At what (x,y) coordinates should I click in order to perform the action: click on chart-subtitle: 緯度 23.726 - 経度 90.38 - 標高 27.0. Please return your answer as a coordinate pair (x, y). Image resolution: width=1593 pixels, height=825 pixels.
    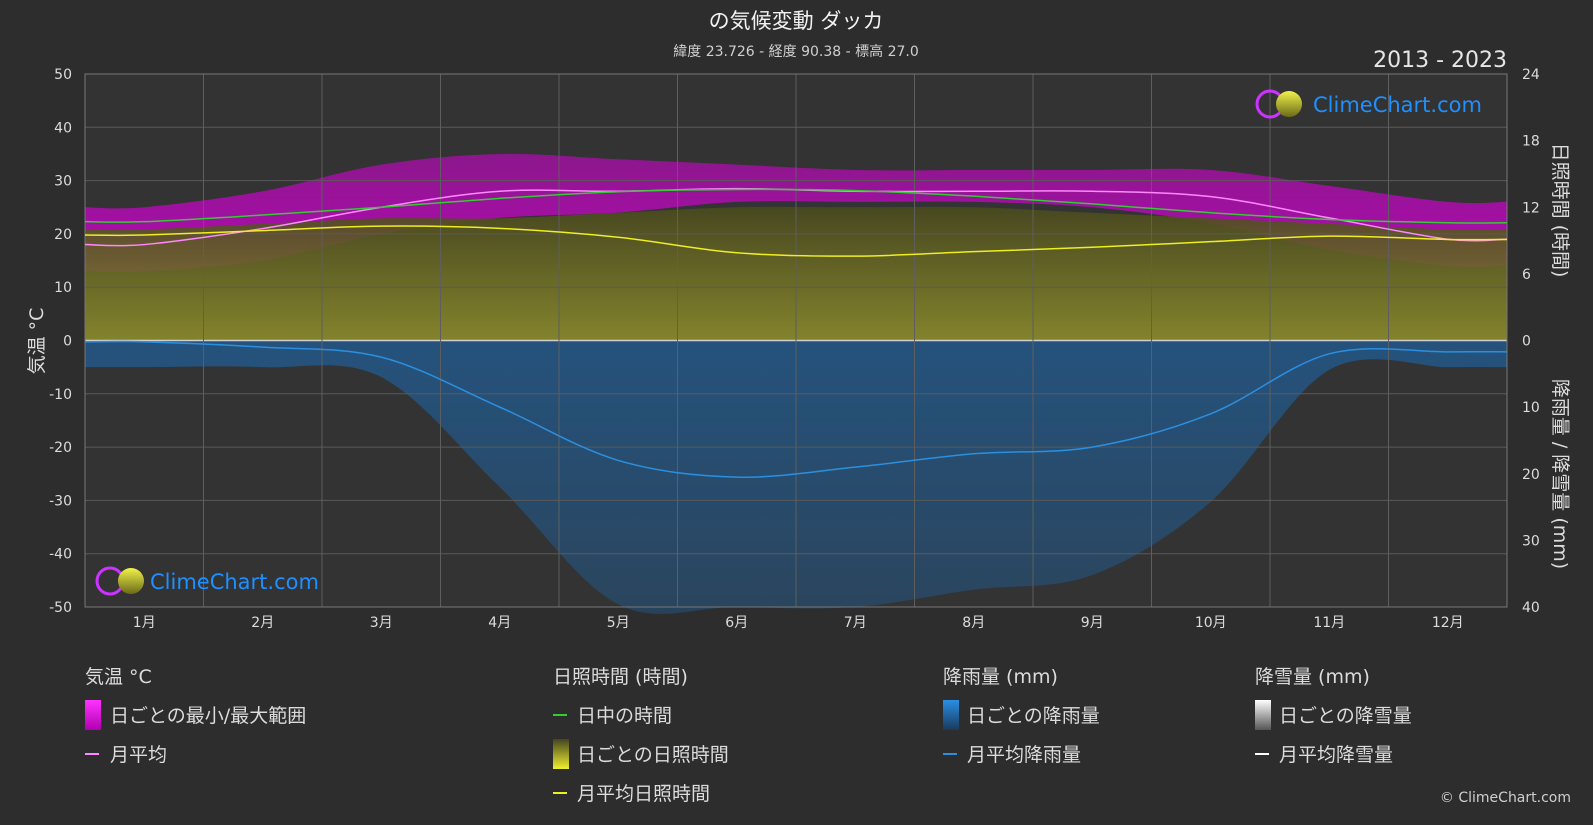
    Looking at the image, I should click on (796, 51).